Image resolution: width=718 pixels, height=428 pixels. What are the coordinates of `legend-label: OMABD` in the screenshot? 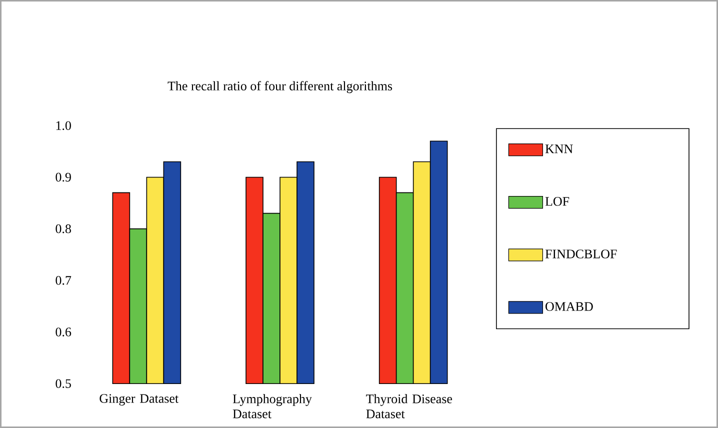 It's located at (569, 306).